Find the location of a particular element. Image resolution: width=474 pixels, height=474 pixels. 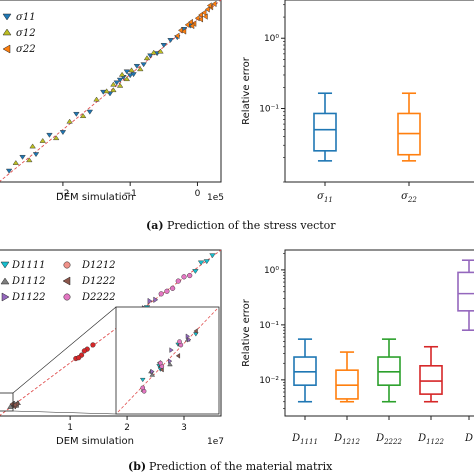

legend-item-d1122: D1122 is located at coordinates (23, 297).